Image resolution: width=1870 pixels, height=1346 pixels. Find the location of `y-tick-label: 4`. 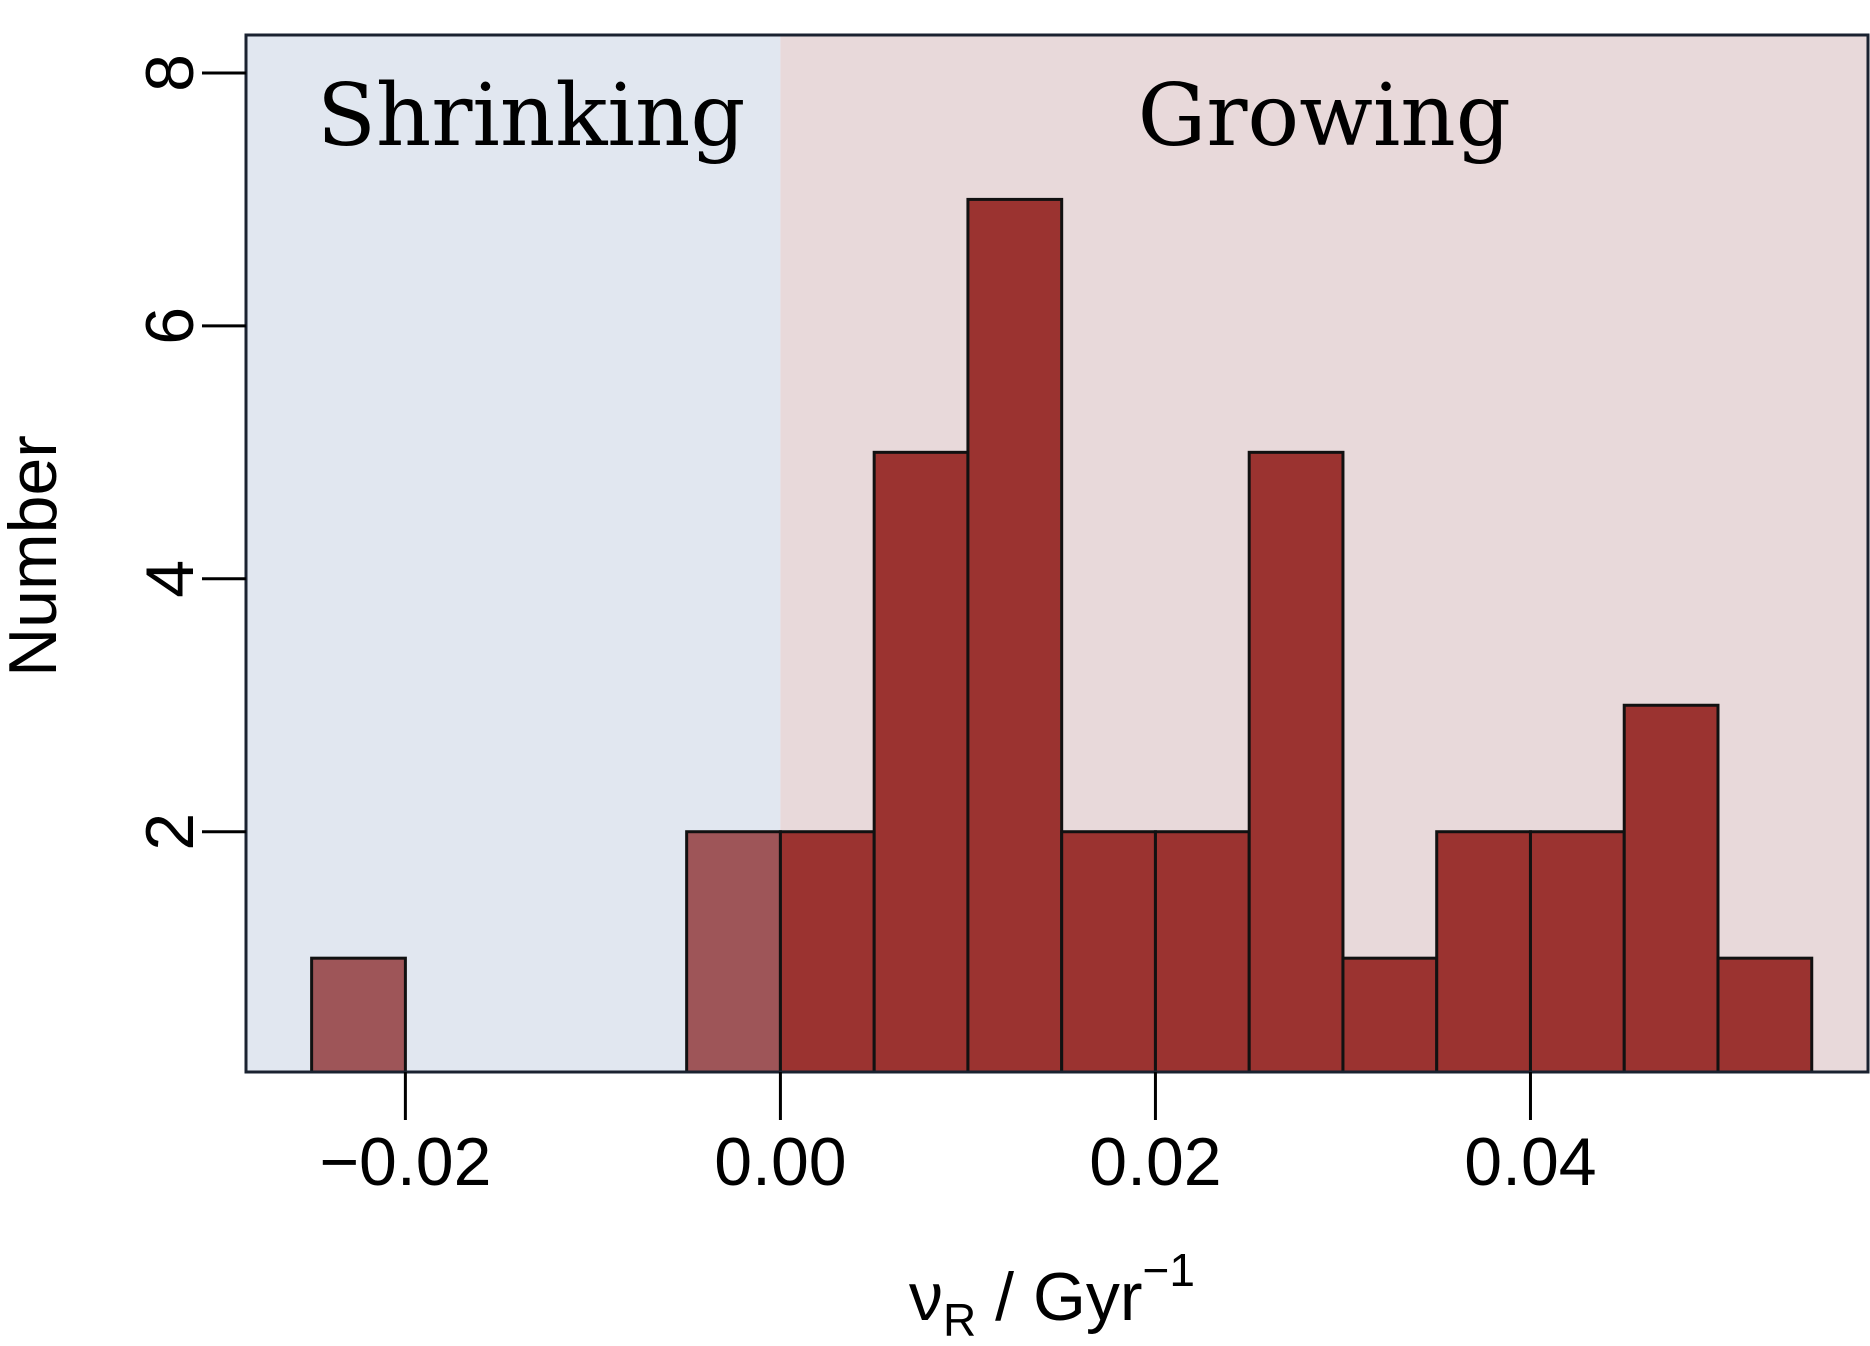

y-tick-label: 4 is located at coordinates (170, 579).